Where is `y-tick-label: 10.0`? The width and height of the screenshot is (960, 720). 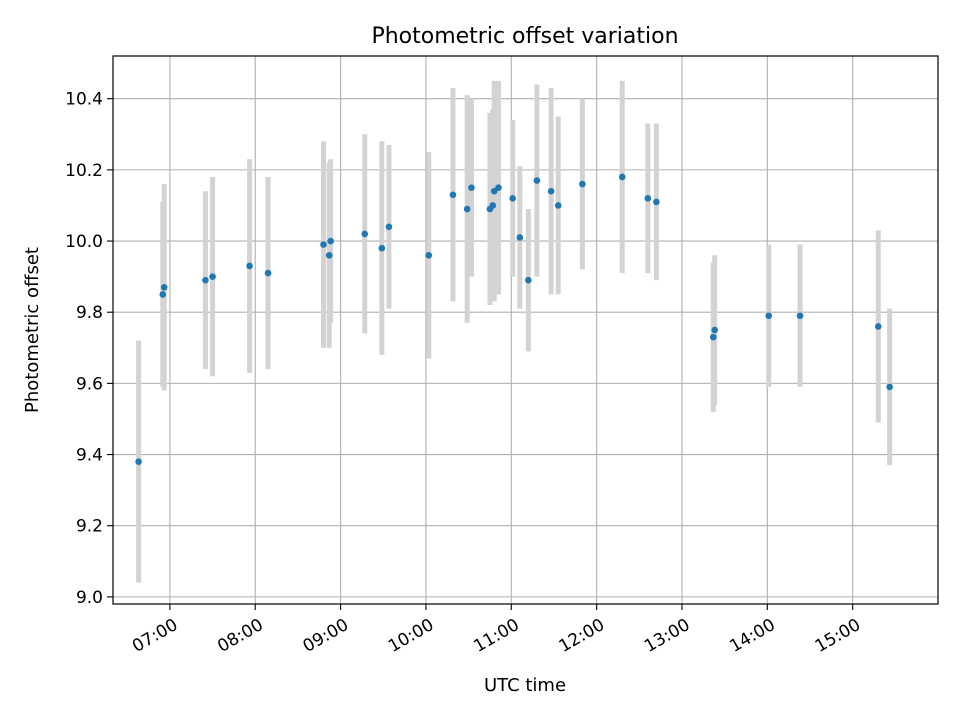
y-tick-label: 10.0 is located at coordinates (84, 242).